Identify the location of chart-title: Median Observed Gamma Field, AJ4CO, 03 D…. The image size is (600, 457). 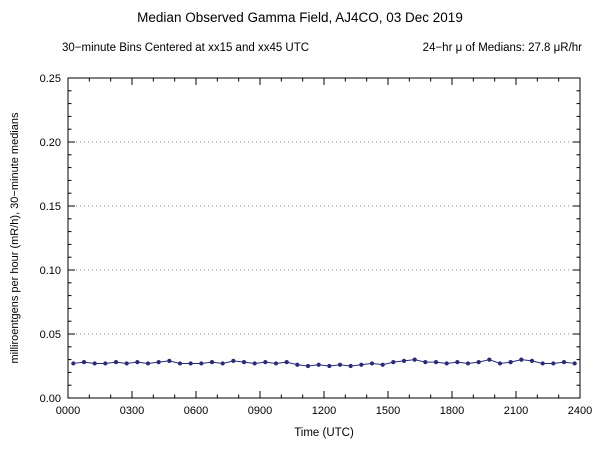
(300, 17).